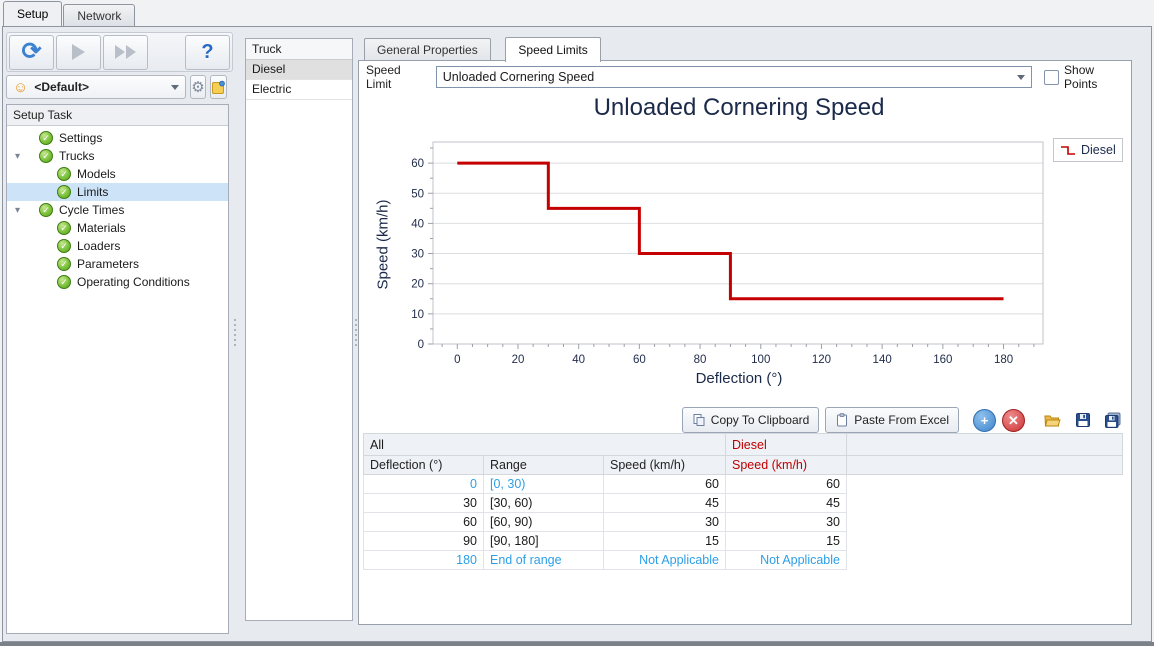 The width and height of the screenshot is (1154, 646). What do you see at coordinates (198, 87) in the screenshot?
I see `settings-gear-button: ⚙` at bounding box center [198, 87].